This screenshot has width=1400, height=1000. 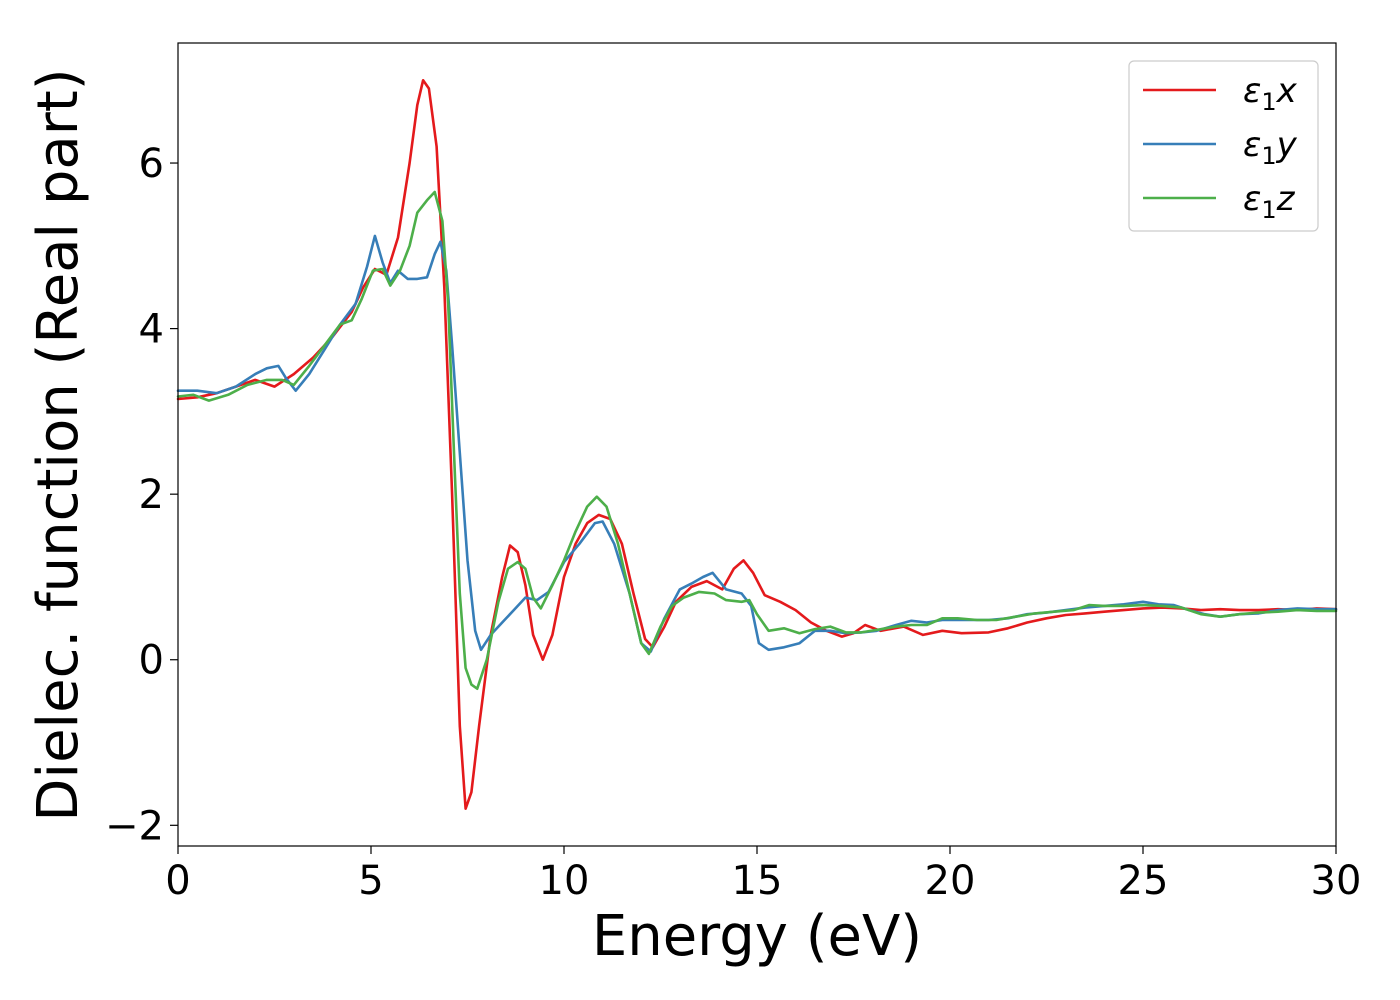 What do you see at coordinates (177, 881) in the screenshot?
I see `x-tick-label: 0` at bounding box center [177, 881].